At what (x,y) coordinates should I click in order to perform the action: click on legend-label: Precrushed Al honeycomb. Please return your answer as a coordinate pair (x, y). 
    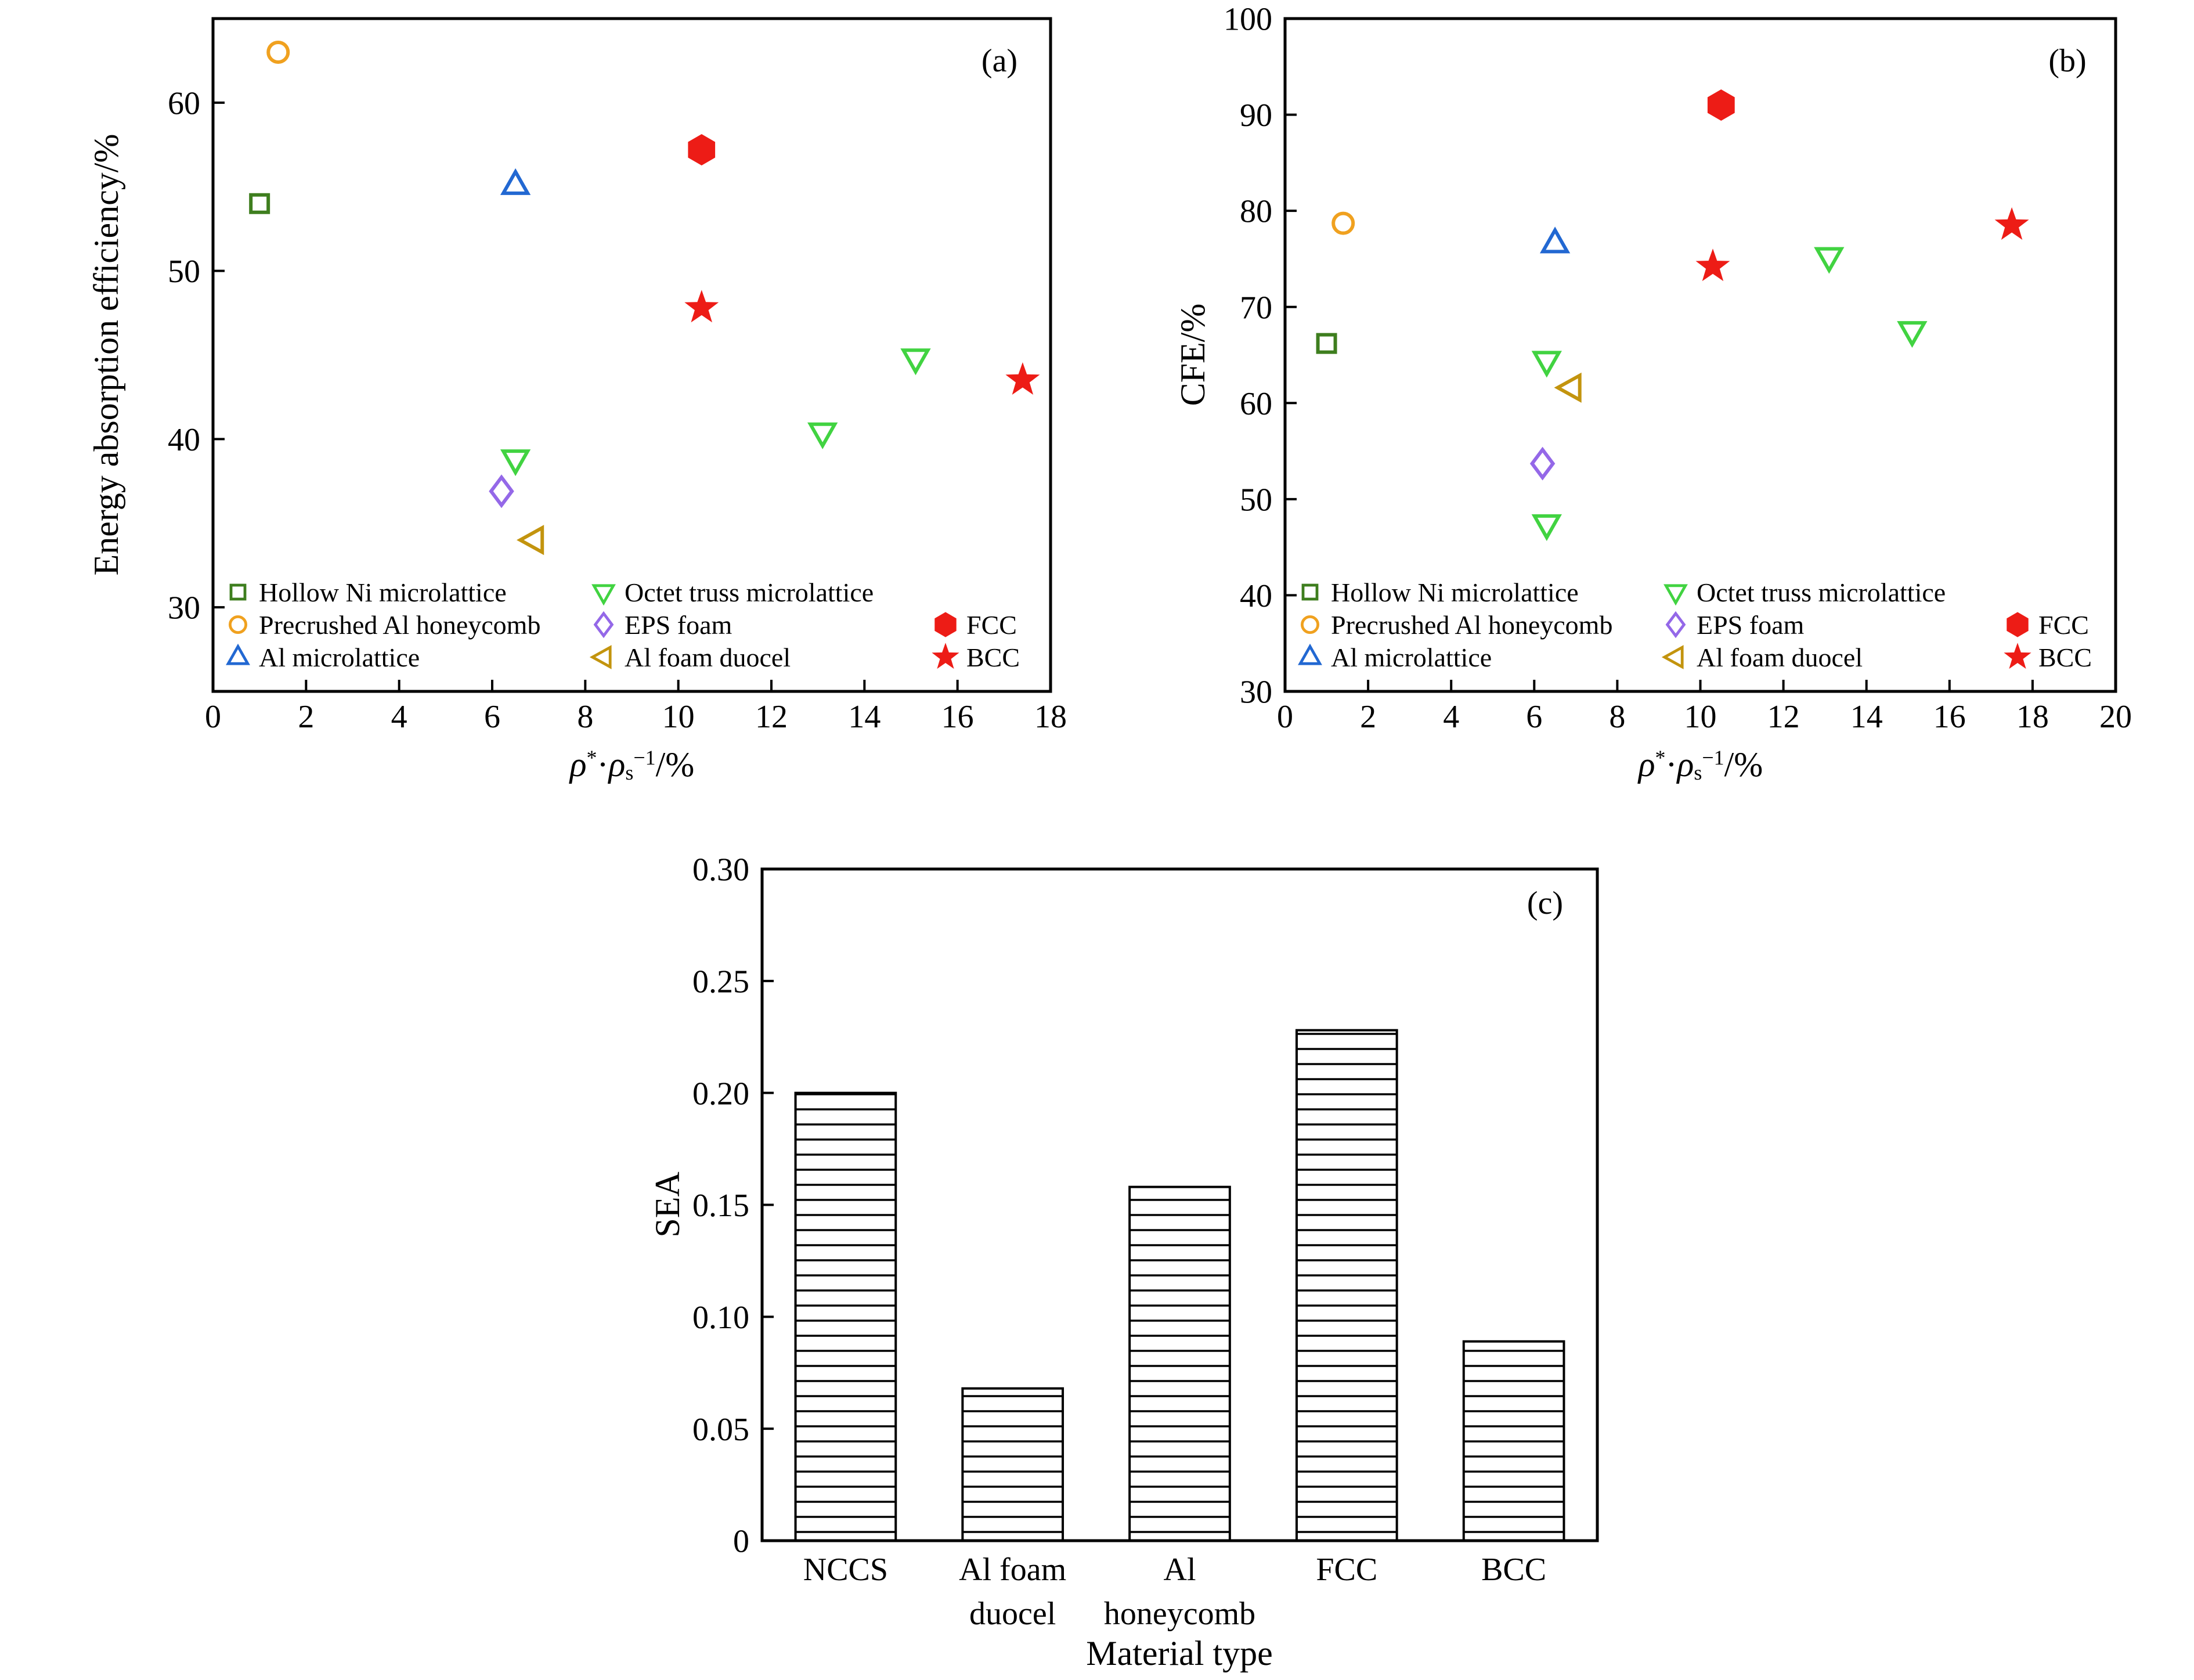
    Looking at the image, I should click on (1471, 625).